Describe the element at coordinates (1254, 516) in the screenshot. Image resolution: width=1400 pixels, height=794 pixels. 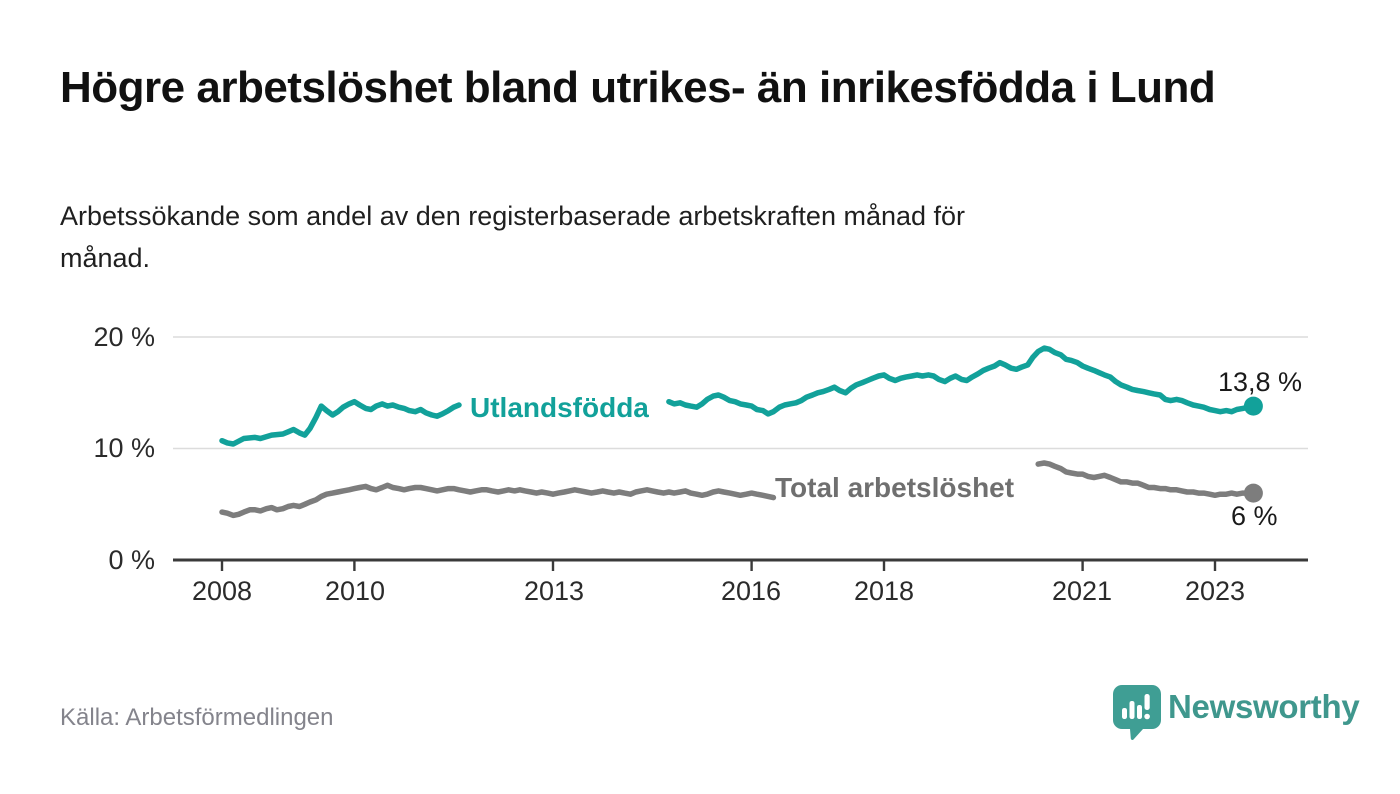
I see `end-value-label-total: 6 %` at that location.